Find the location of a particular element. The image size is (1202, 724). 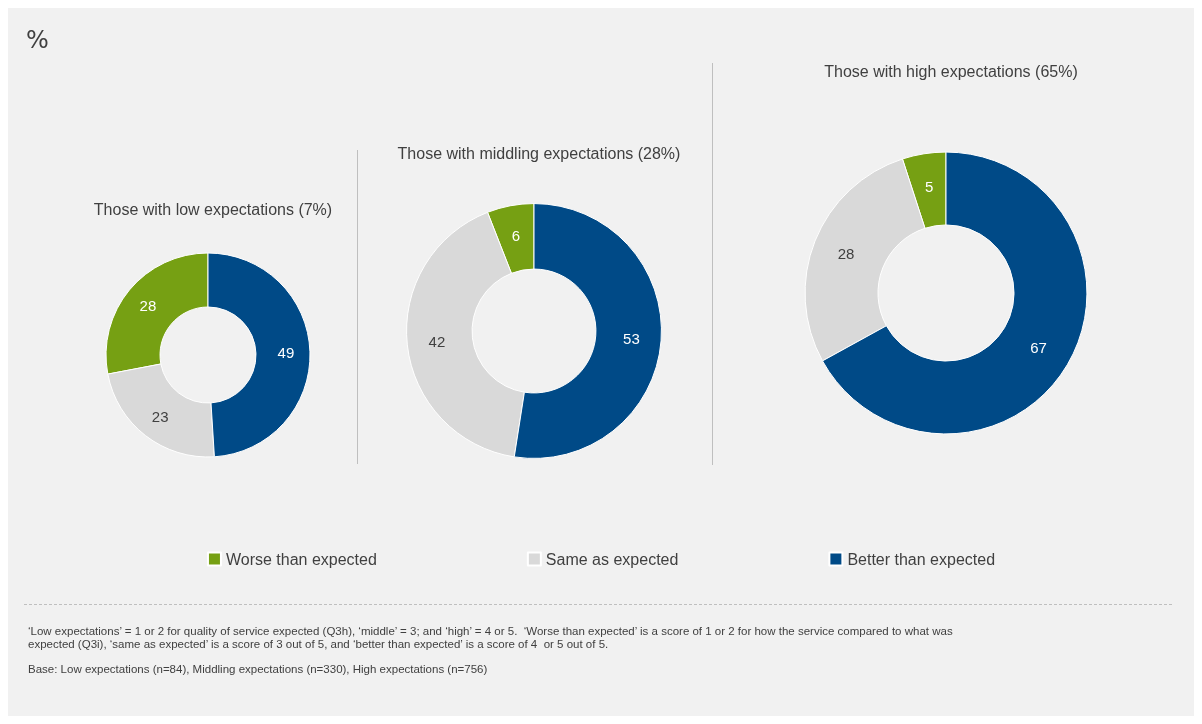

legend-label: Better than expected is located at coordinates (921, 559).